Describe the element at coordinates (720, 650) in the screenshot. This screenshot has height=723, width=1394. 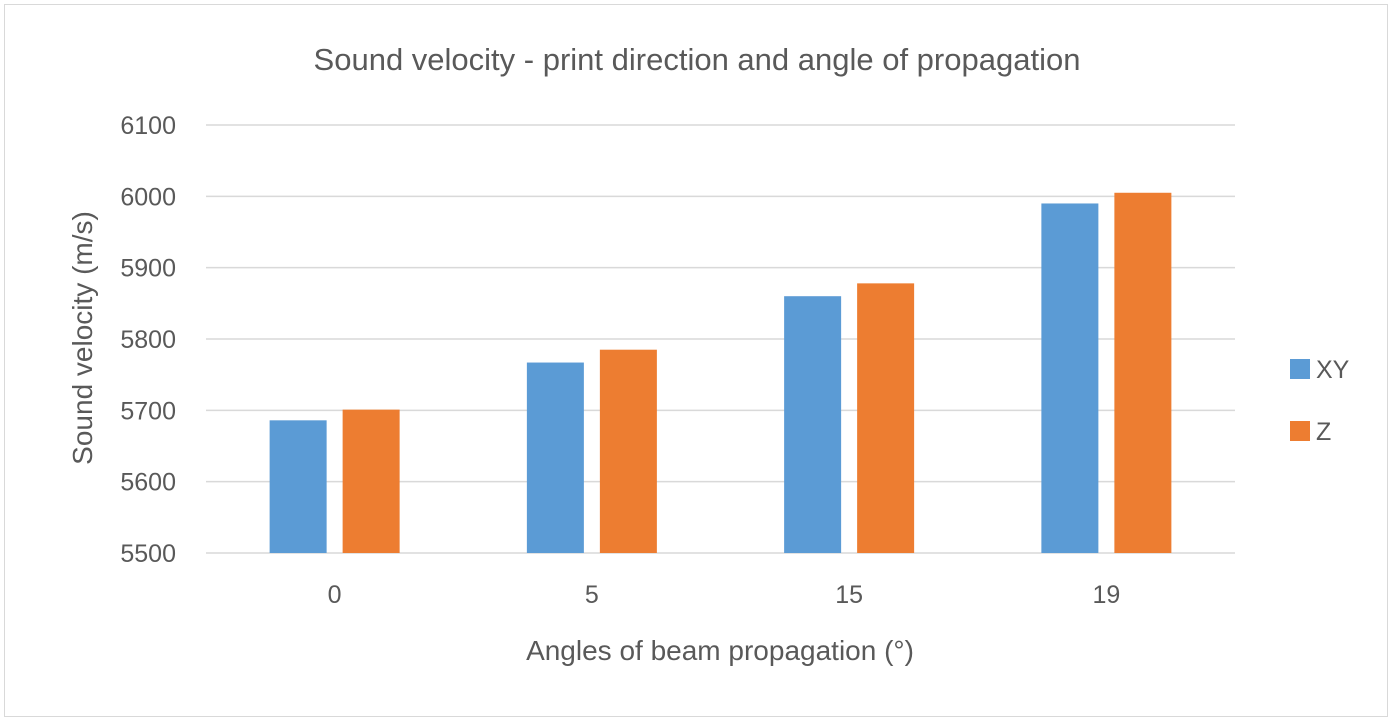
I see `x-axis-label: Angles of beam propagation (°)` at that location.